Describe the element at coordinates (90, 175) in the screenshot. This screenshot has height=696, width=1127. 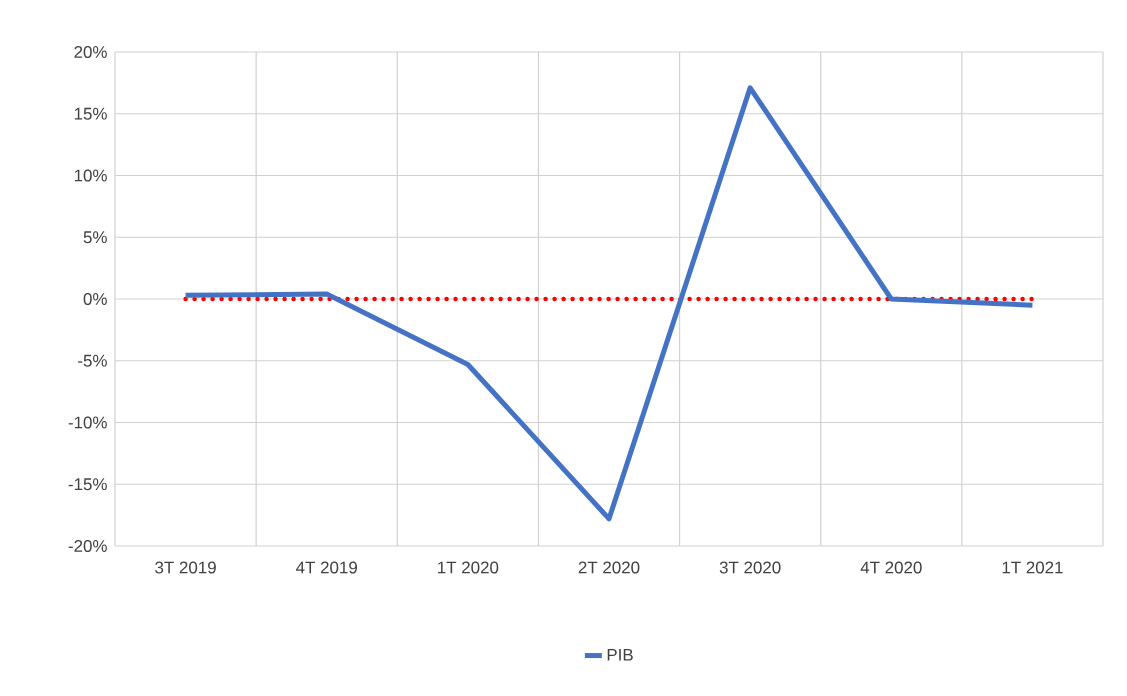
I see `y-tick-label: 10%` at that location.